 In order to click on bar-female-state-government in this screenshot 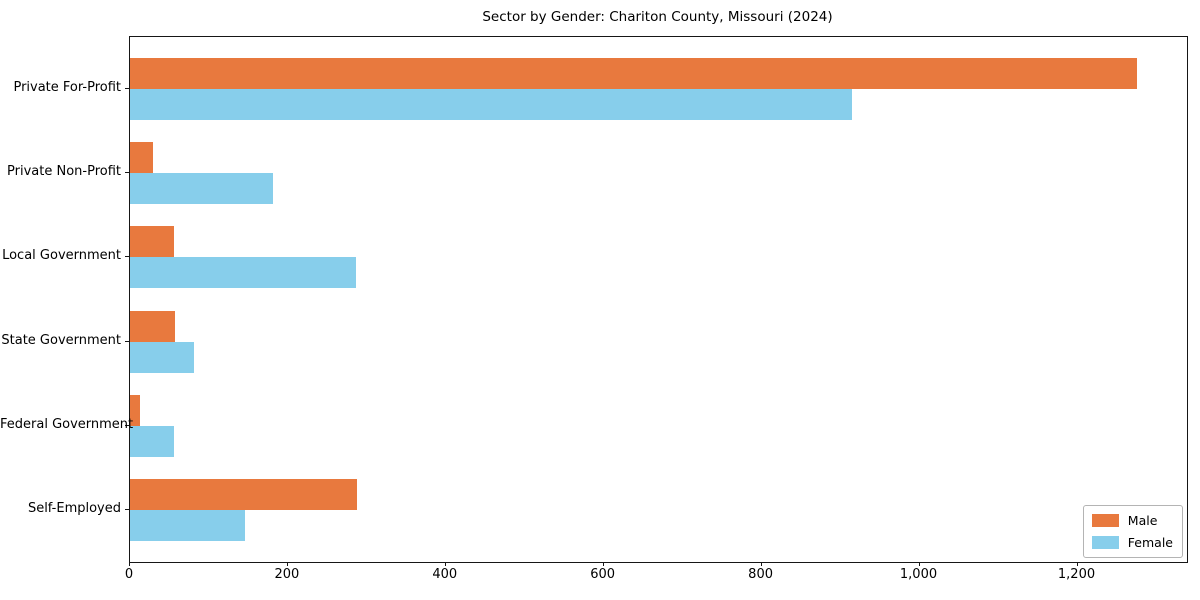, I will do `click(162, 357)`.